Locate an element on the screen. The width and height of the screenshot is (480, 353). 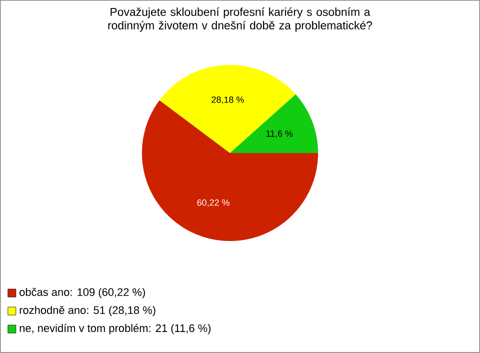
legend-label: rozhodně ano: 51 (28,18 %) is located at coordinates (88, 311).